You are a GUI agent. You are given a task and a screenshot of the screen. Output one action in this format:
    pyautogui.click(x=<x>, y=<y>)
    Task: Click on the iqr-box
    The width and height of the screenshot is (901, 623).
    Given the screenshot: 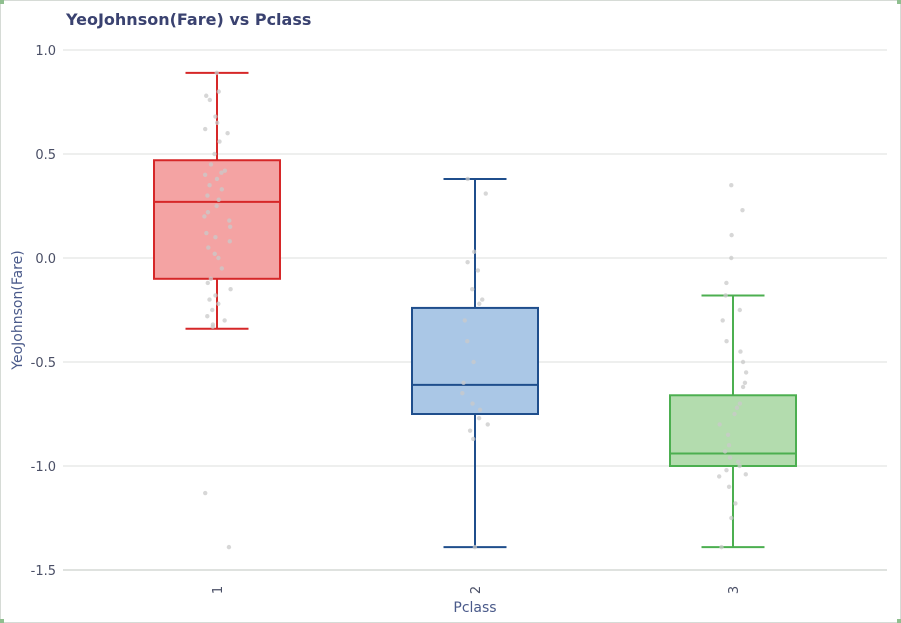 What is the action you would take?
    pyautogui.click(x=733, y=430)
    